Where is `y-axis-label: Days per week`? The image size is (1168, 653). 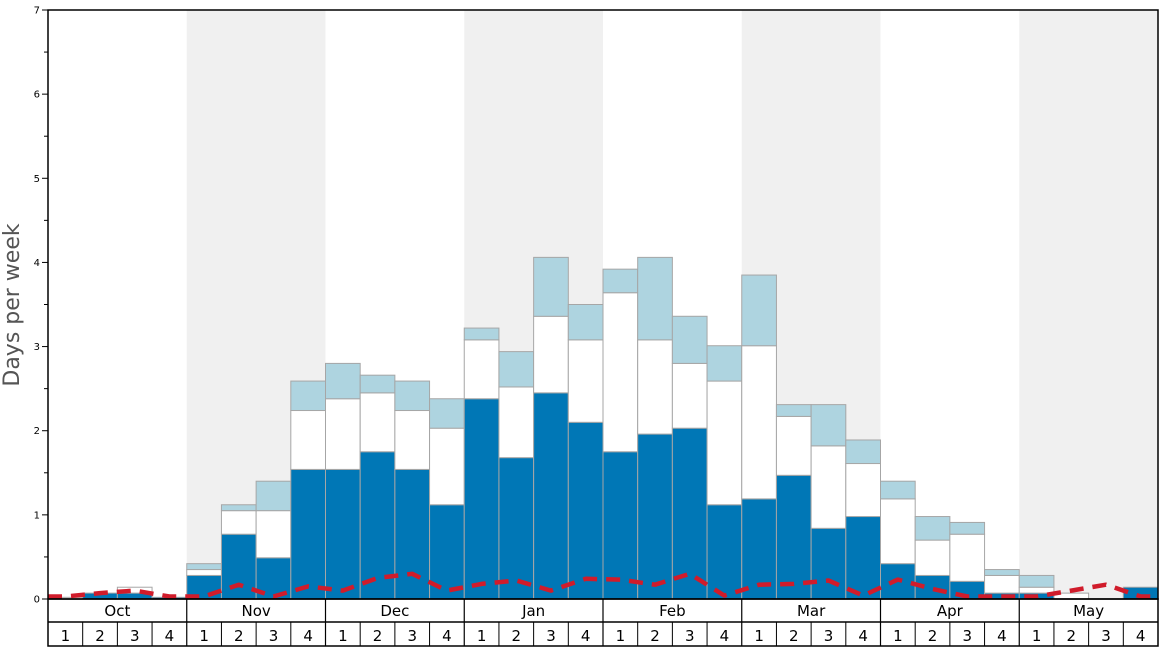 y-axis-label: Days per week is located at coordinates (12, 304).